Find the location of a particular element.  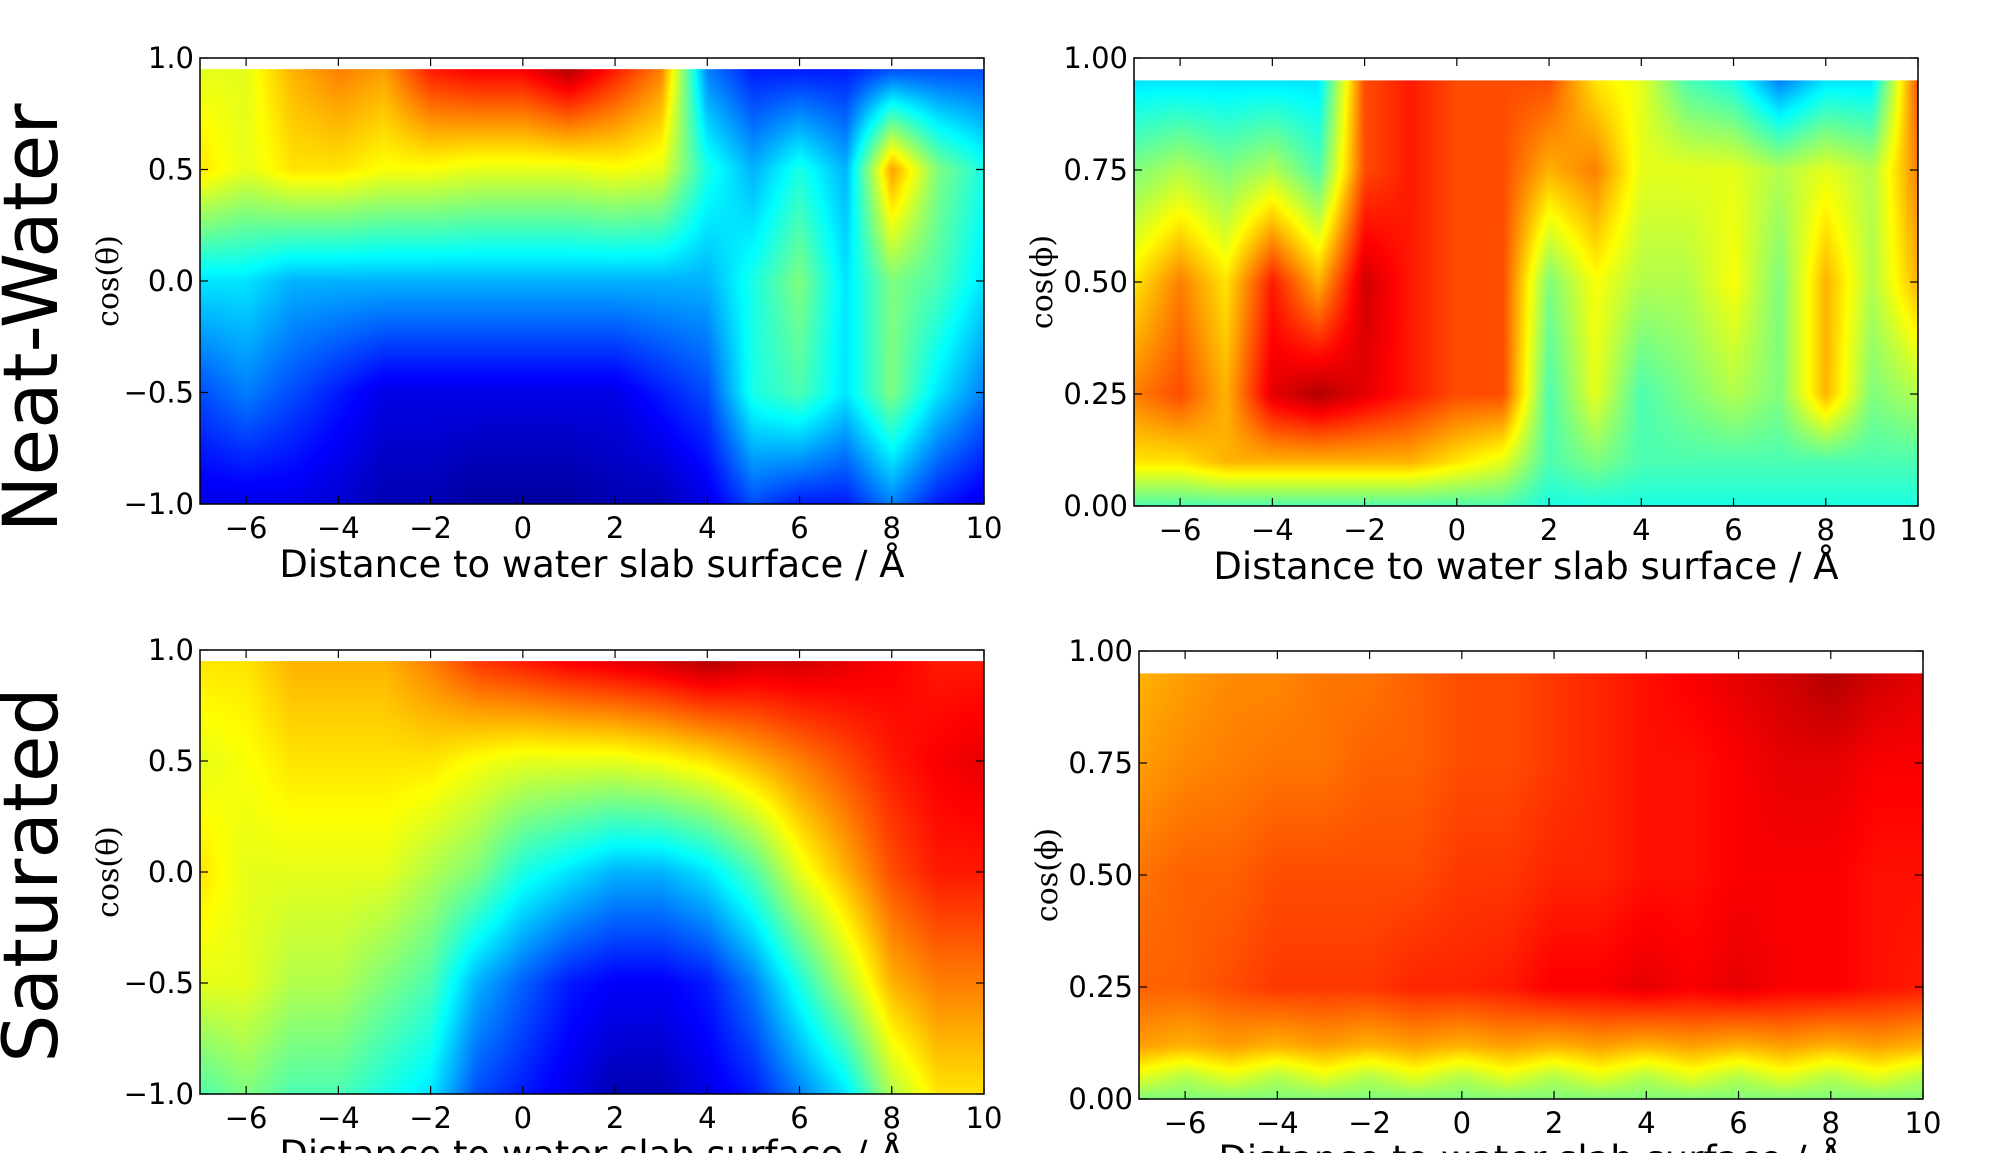

row-label-saturated: Saturated is located at coordinates (37, 874).